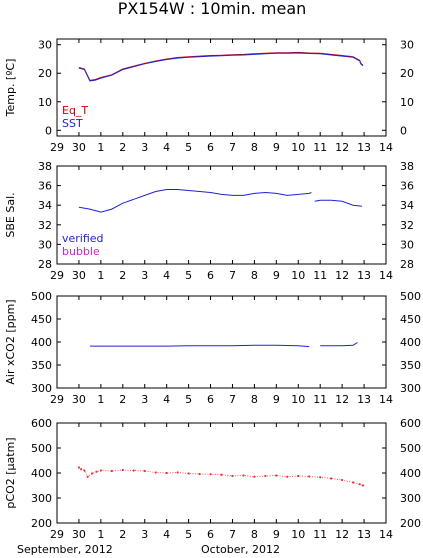 This screenshot has height=558, width=423. I want to click on y-tick-label: 450, so click(41, 319).